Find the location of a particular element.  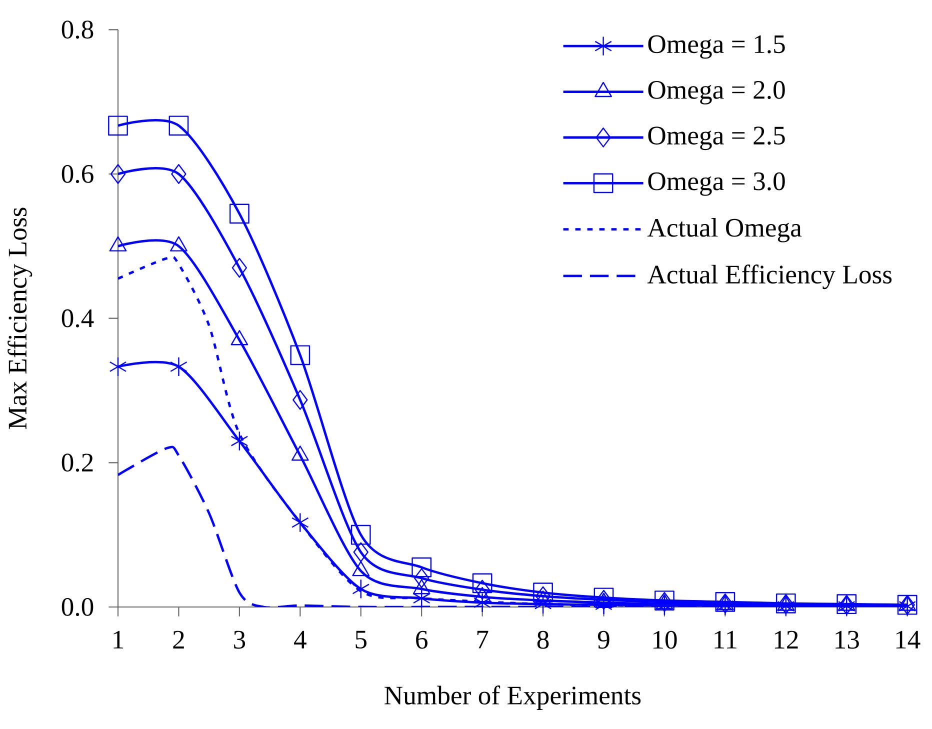

legend-label: Actual Omega is located at coordinates (724, 230).